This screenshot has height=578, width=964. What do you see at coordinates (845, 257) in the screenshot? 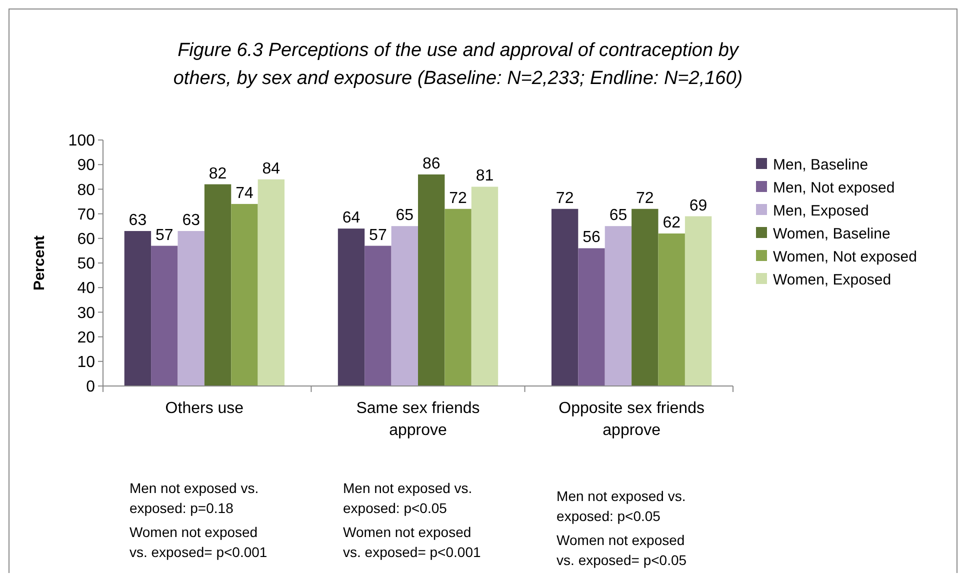
I see `legend-label: Women, Not exposed` at bounding box center [845, 257].